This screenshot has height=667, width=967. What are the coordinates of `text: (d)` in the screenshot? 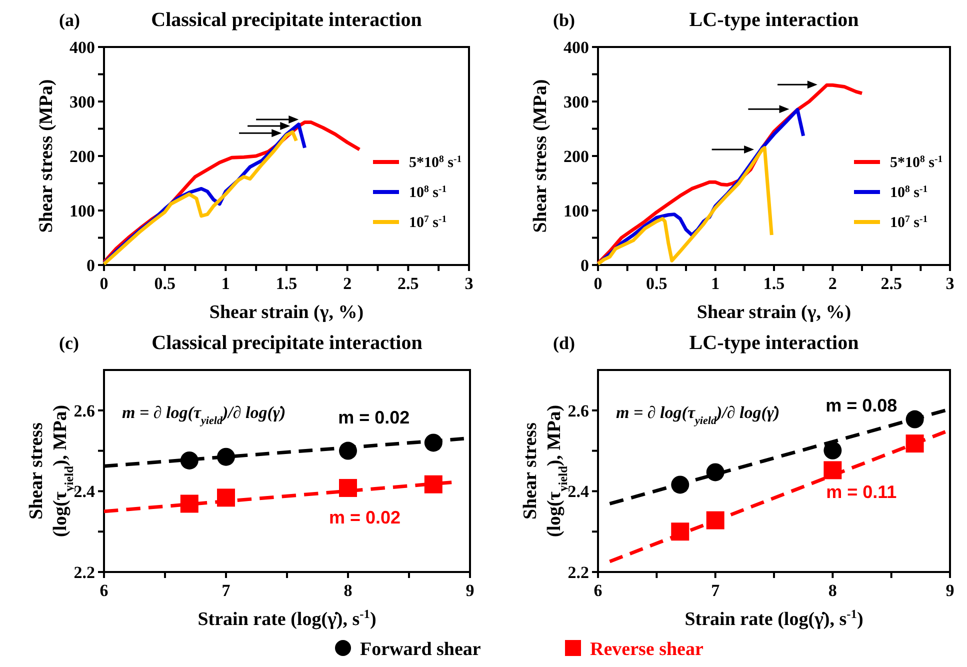 It's located at (564, 343).